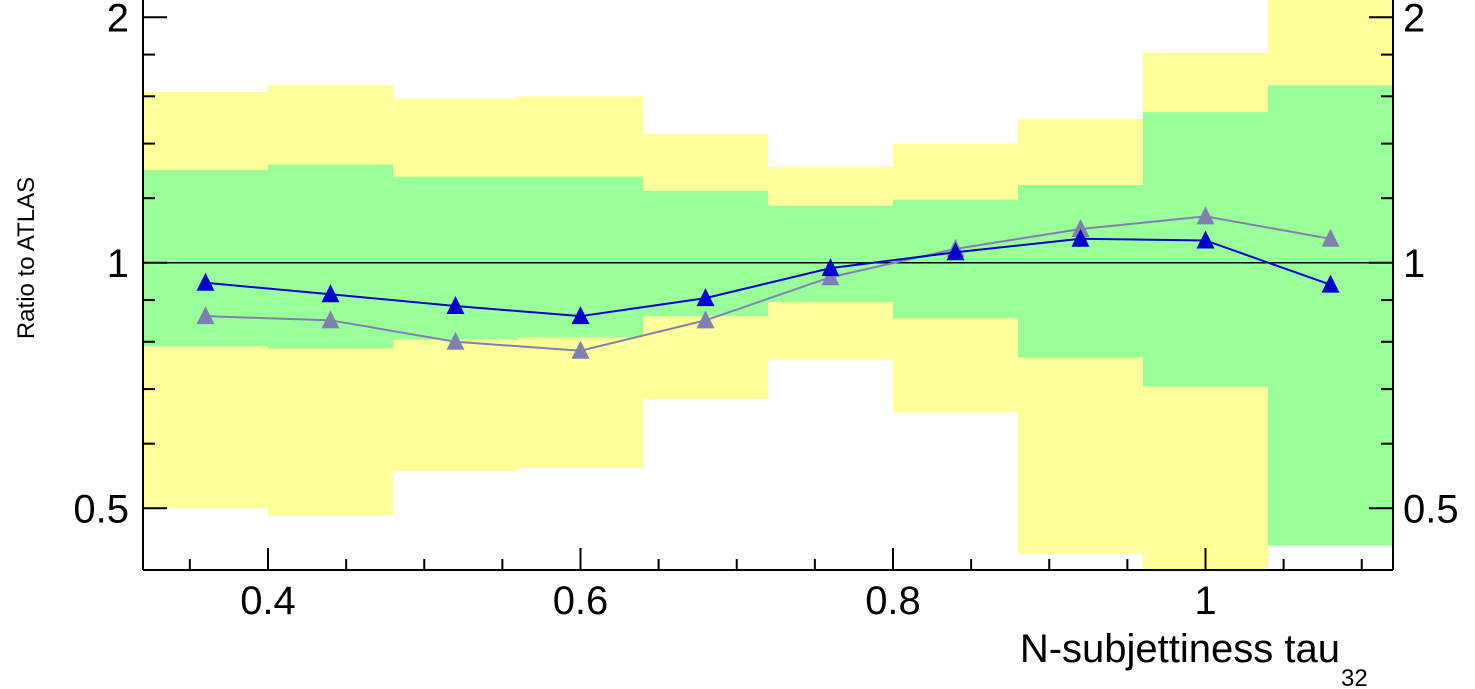 The width and height of the screenshot is (1475, 689). Describe the element at coordinates (268, 601) in the screenshot. I see `x-tick-label-0: 0.4` at that location.